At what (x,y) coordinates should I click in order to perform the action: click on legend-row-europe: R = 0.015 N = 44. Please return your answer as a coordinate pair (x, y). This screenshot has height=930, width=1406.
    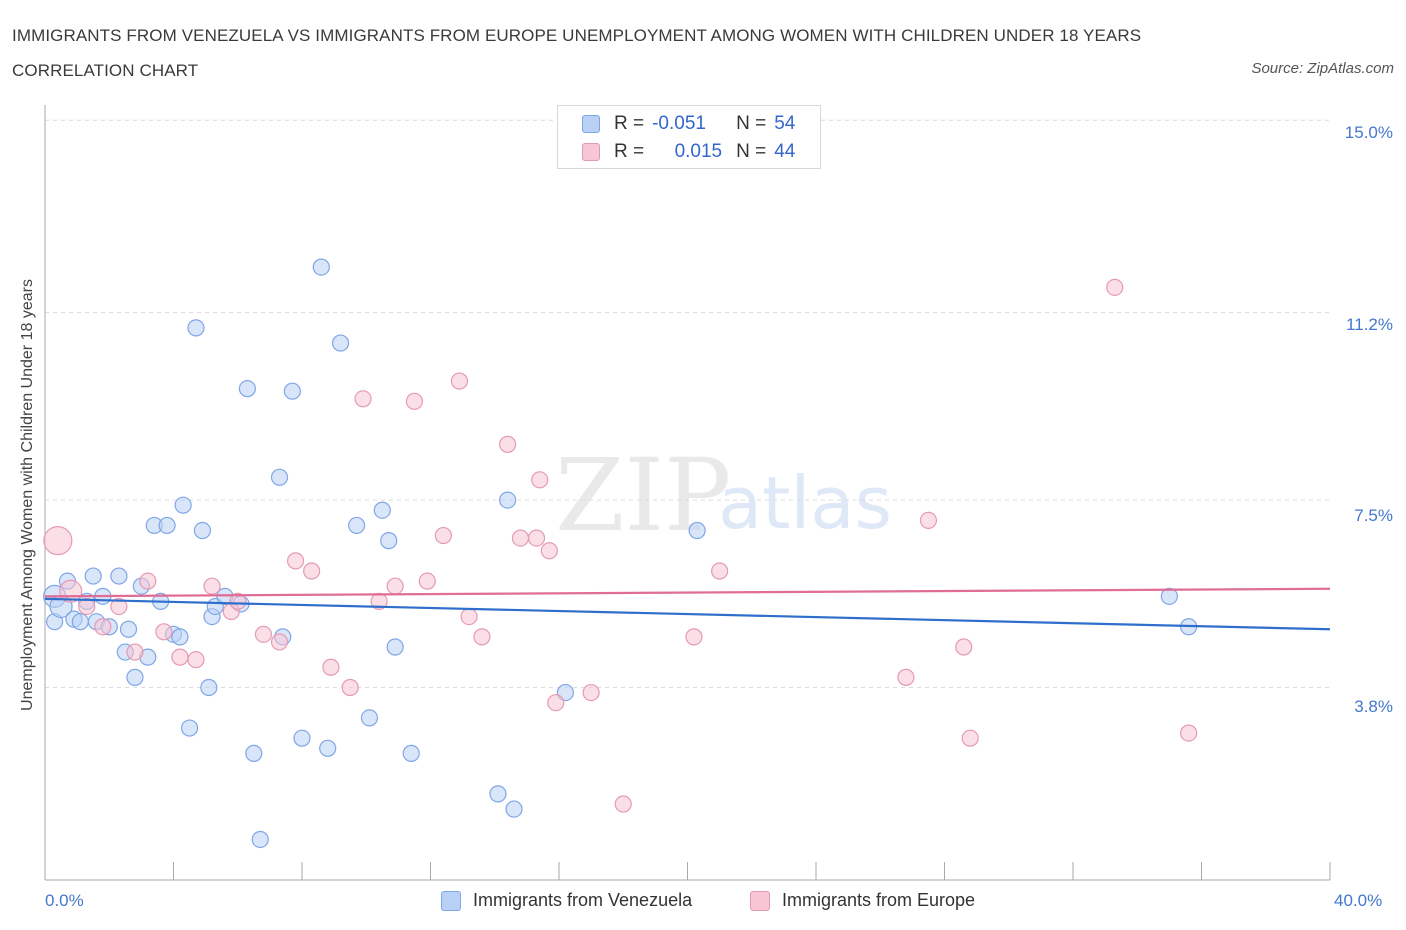
    Looking at the image, I should click on (688, 152).